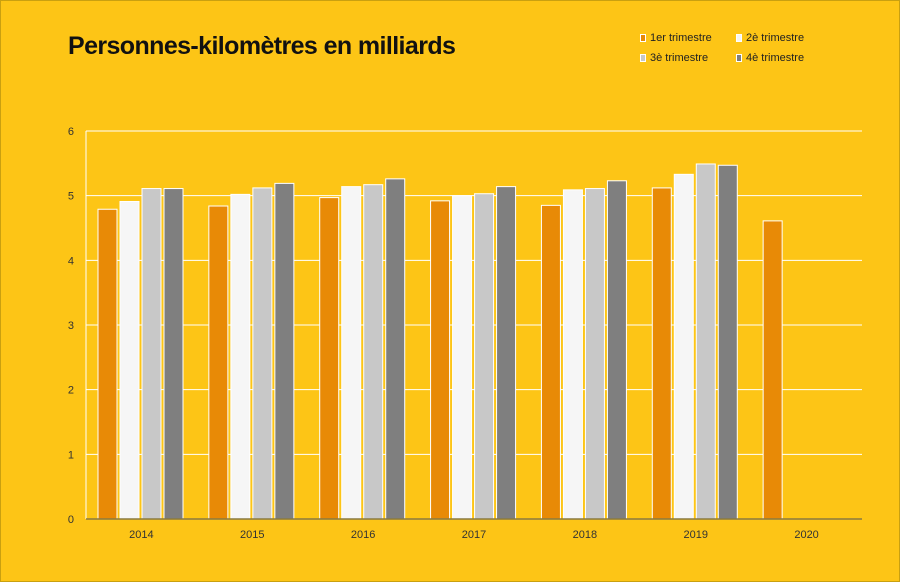 The image size is (900, 582). Describe the element at coordinates (506, 353) in the screenshot. I see `bar-2017-q4` at that location.